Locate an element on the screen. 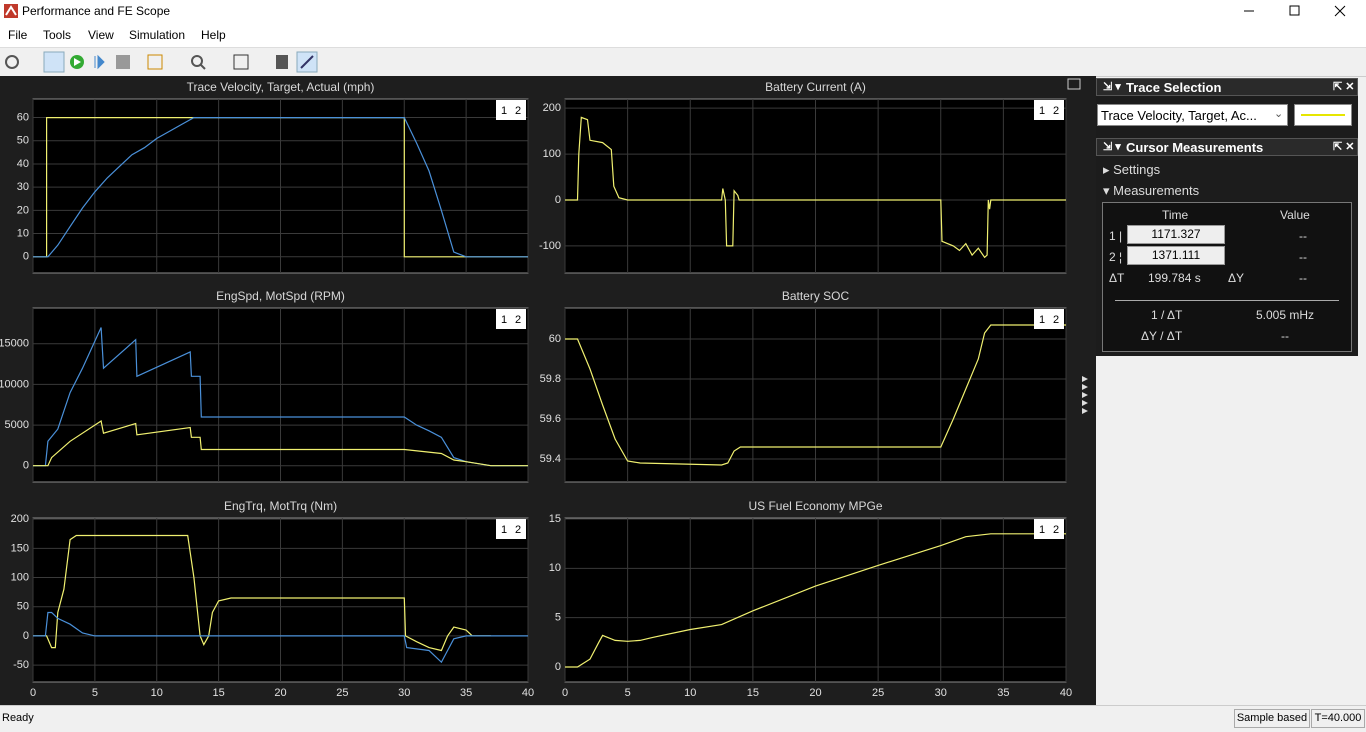 This screenshot has width=1366, height=732. x-tick-label: 10 is located at coordinates (690, 693).